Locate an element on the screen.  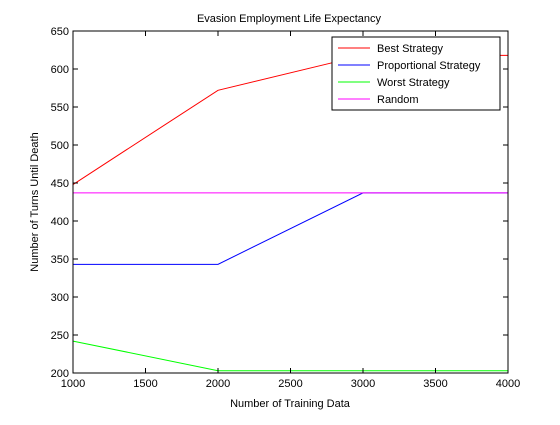
y-tick-label: 450 is located at coordinates (60, 184).